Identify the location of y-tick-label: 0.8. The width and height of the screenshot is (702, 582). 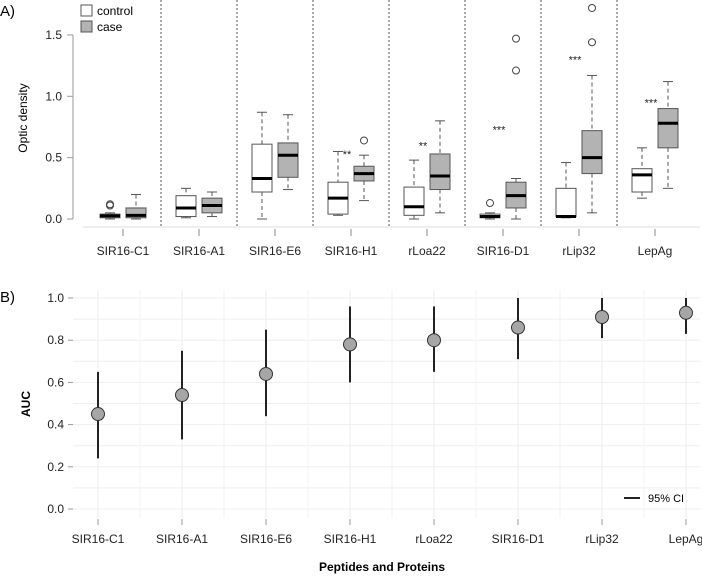
(55, 340).